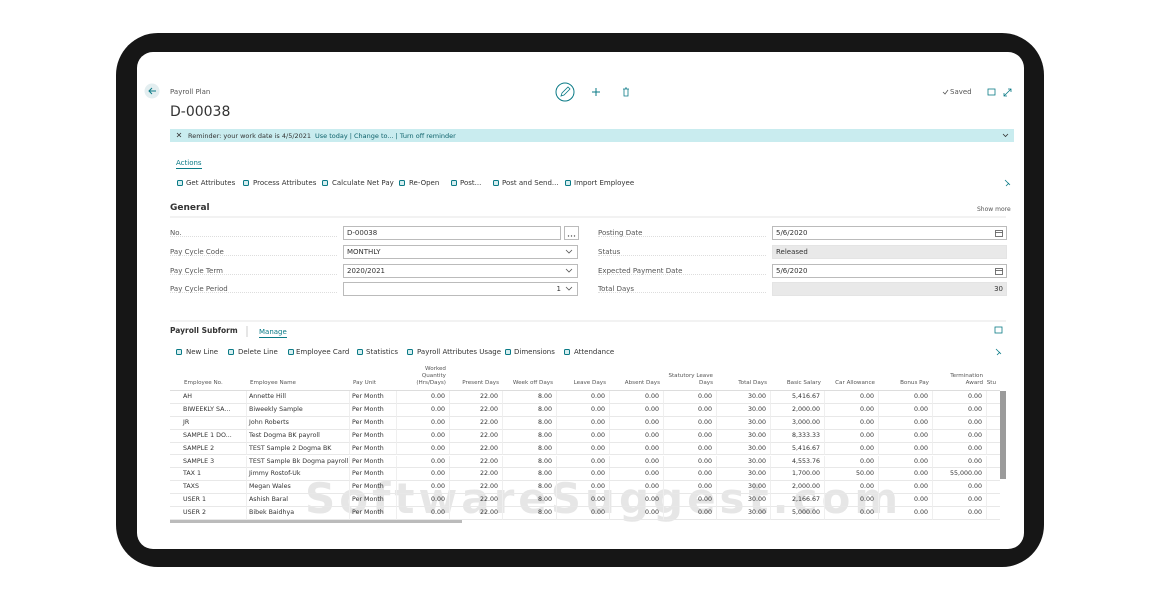 The image size is (1160, 600). I want to click on field-input: MONTHLY, so click(460, 252).